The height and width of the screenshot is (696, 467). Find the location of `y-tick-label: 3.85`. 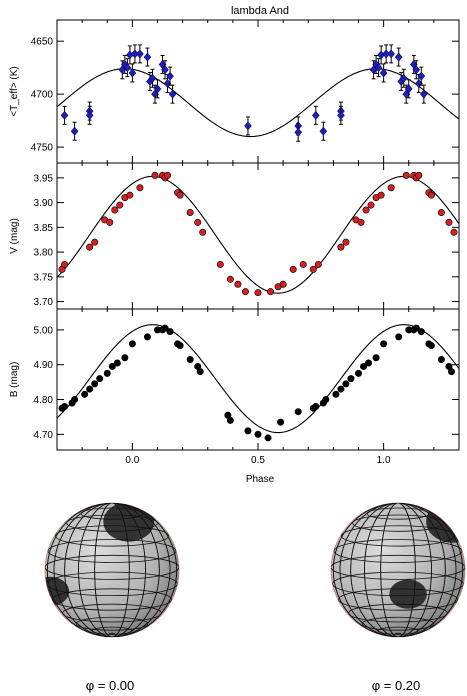

y-tick-label: 3.85 is located at coordinates (44, 228).